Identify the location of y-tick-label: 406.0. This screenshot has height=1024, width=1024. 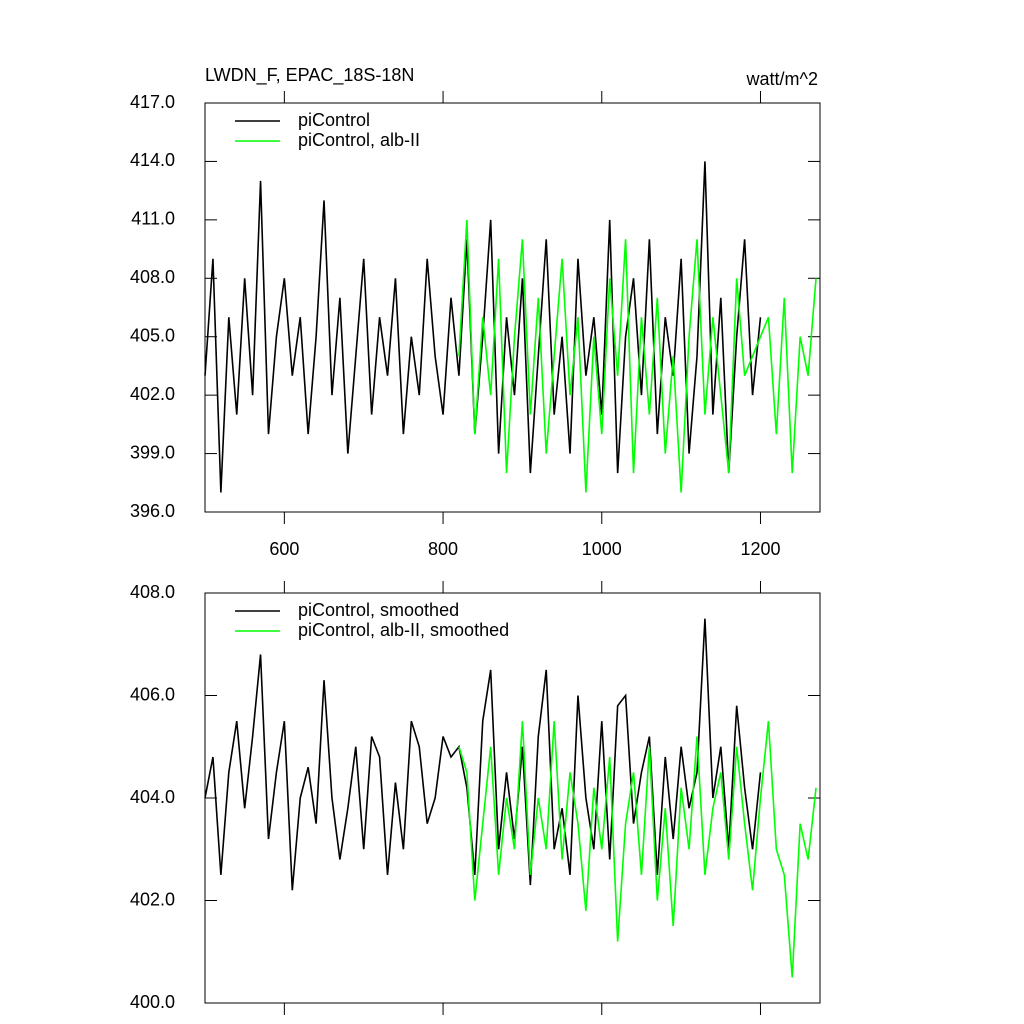
(152, 694).